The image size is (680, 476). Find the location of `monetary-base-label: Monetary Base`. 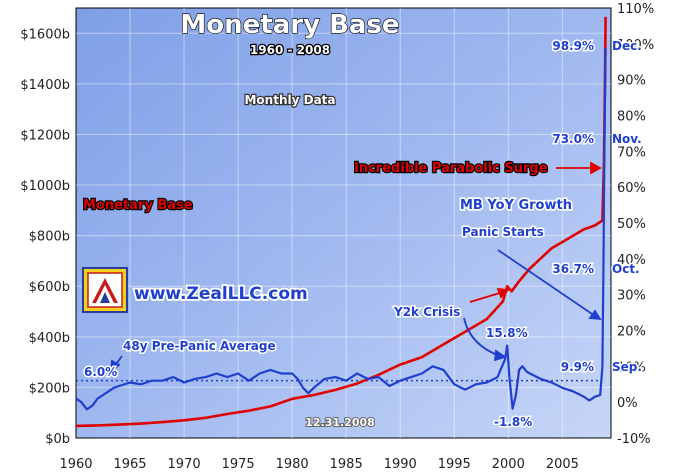

monetary-base-label: Monetary Base is located at coordinates (138, 205).